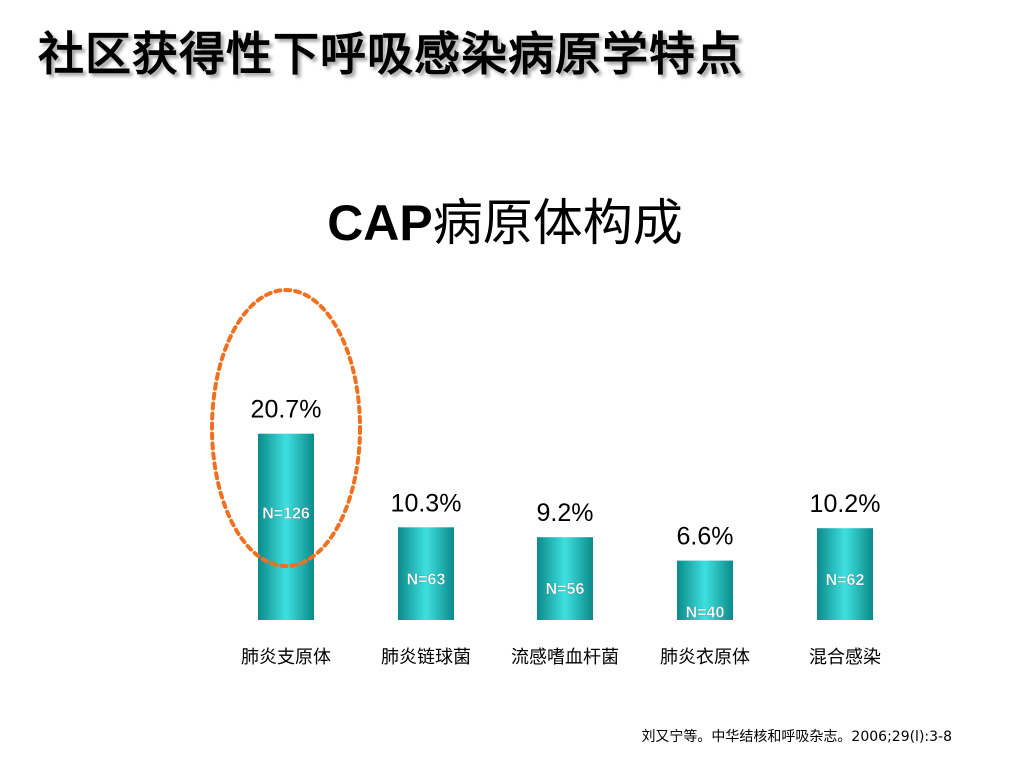 The height and width of the screenshot is (768, 1024). I want to click on value-label-4: 10.2%, so click(845, 504).